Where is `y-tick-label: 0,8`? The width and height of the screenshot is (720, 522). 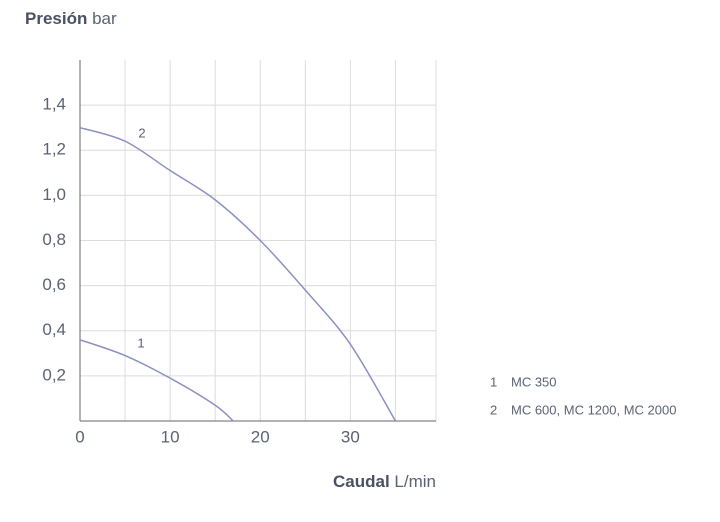
y-tick-label: 0,8 is located at coordinates (54, 239).